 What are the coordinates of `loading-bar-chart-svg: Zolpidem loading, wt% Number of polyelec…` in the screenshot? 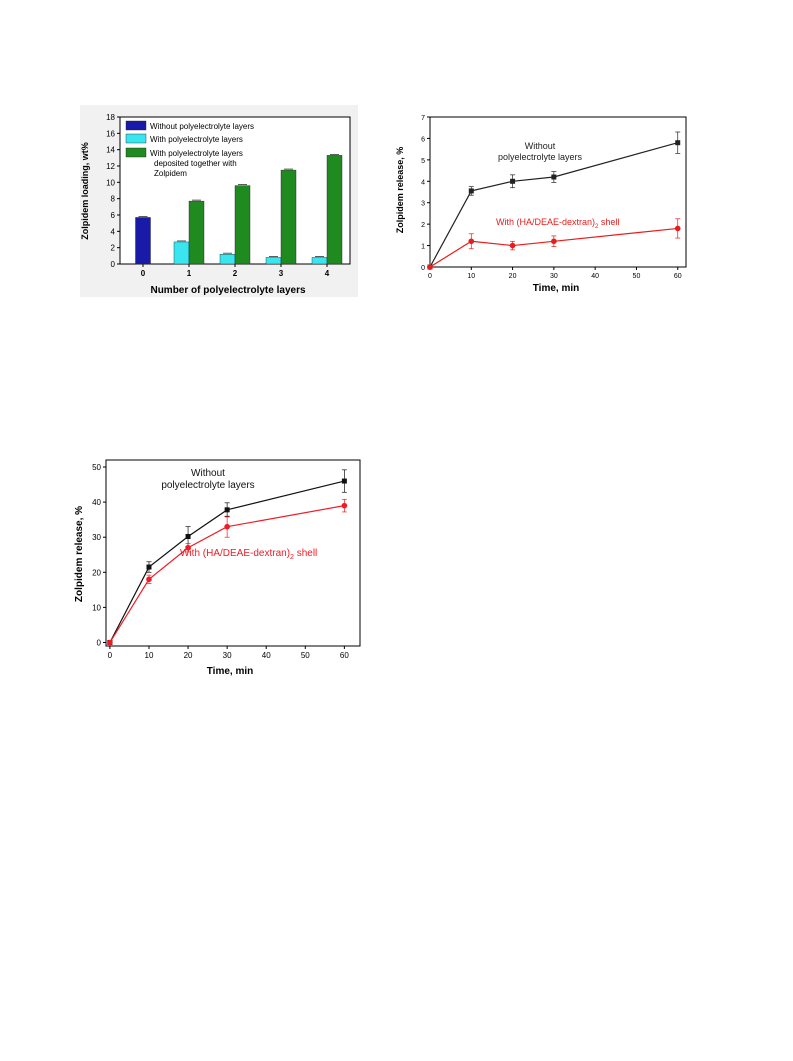 It's located at (215, 204).